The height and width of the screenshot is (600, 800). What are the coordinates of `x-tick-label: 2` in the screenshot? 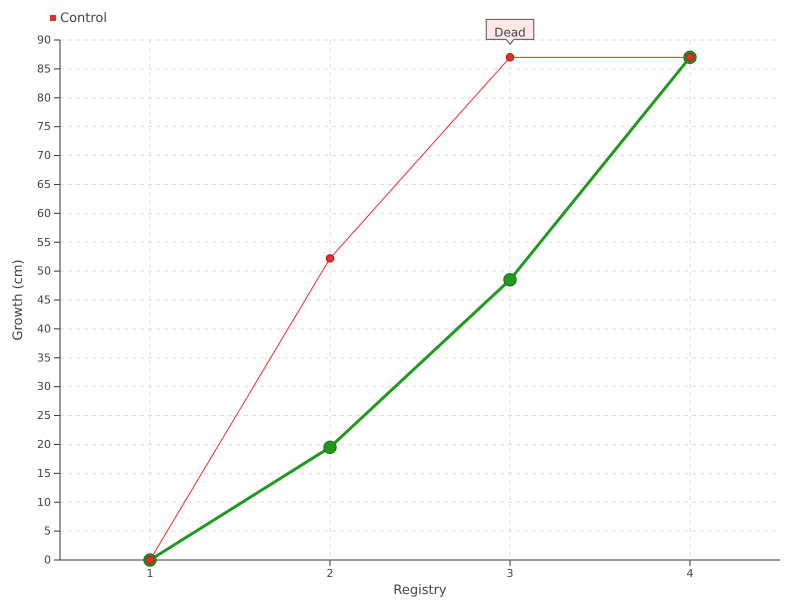 It's located at (330, 573).